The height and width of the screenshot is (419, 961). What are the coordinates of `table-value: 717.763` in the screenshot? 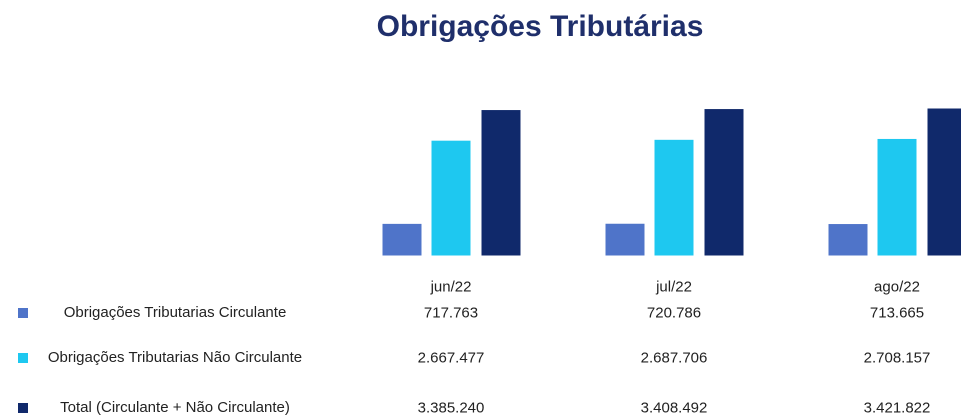 It's located at (451, 313).